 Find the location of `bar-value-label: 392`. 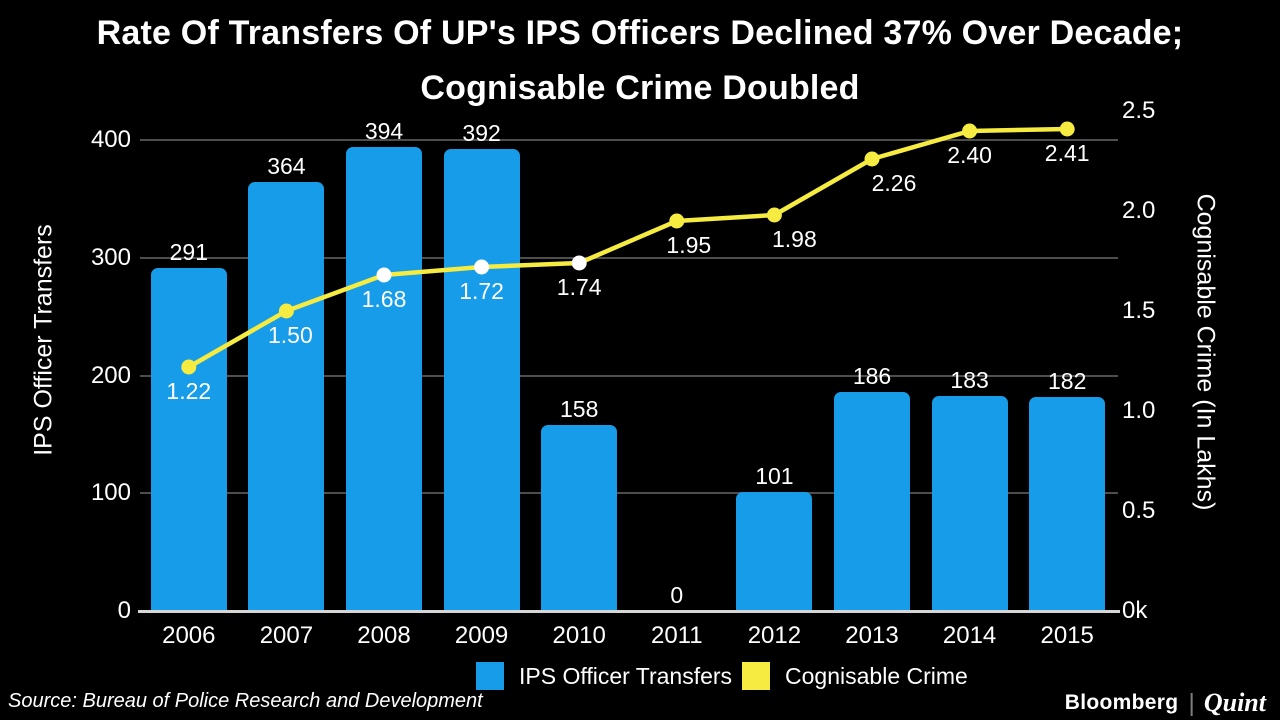

bar-value-label: 392 is located at coordinates (481, 133).